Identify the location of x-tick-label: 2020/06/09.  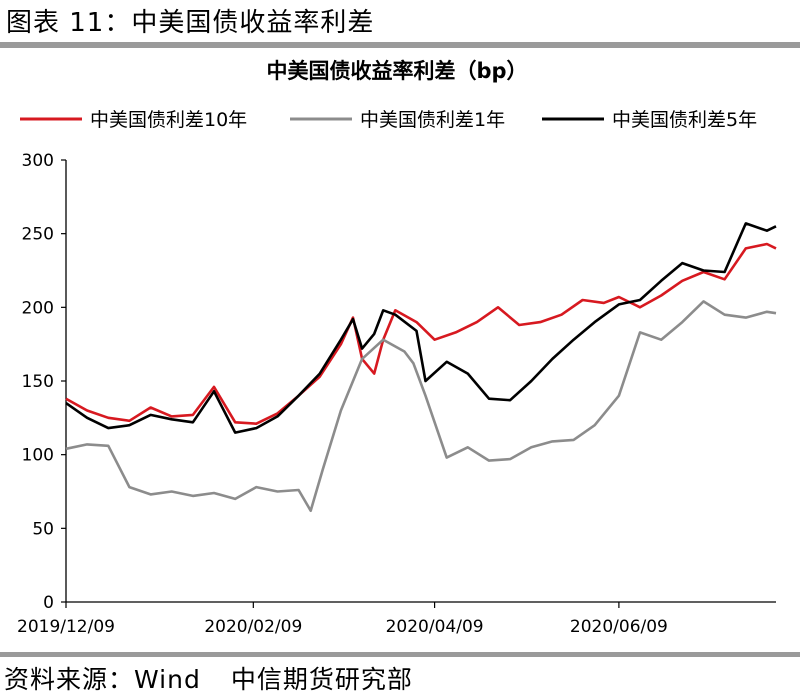
(619, 627).